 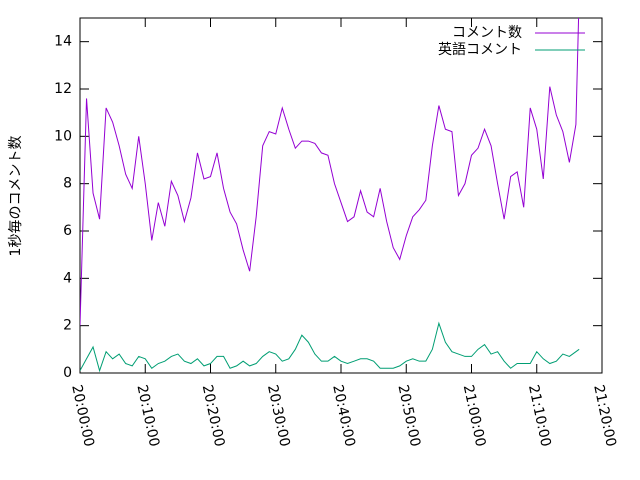 What do you see at coordinates (67, 326) in the screenshot?
I see `y-tick-label: 2` at bounding box center [67, 326].